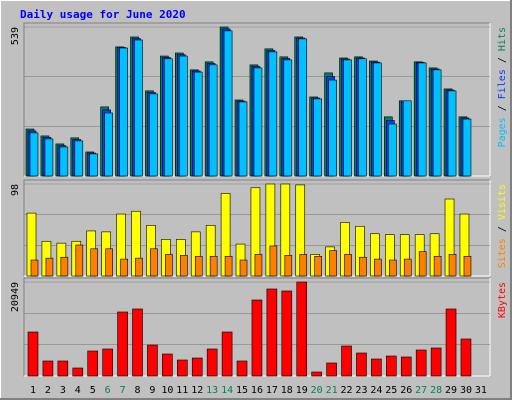  What do you see at coordinates (287, 390) in the screenshot?
I see `x-tick-label: 18` at bounding box center [287, 390].